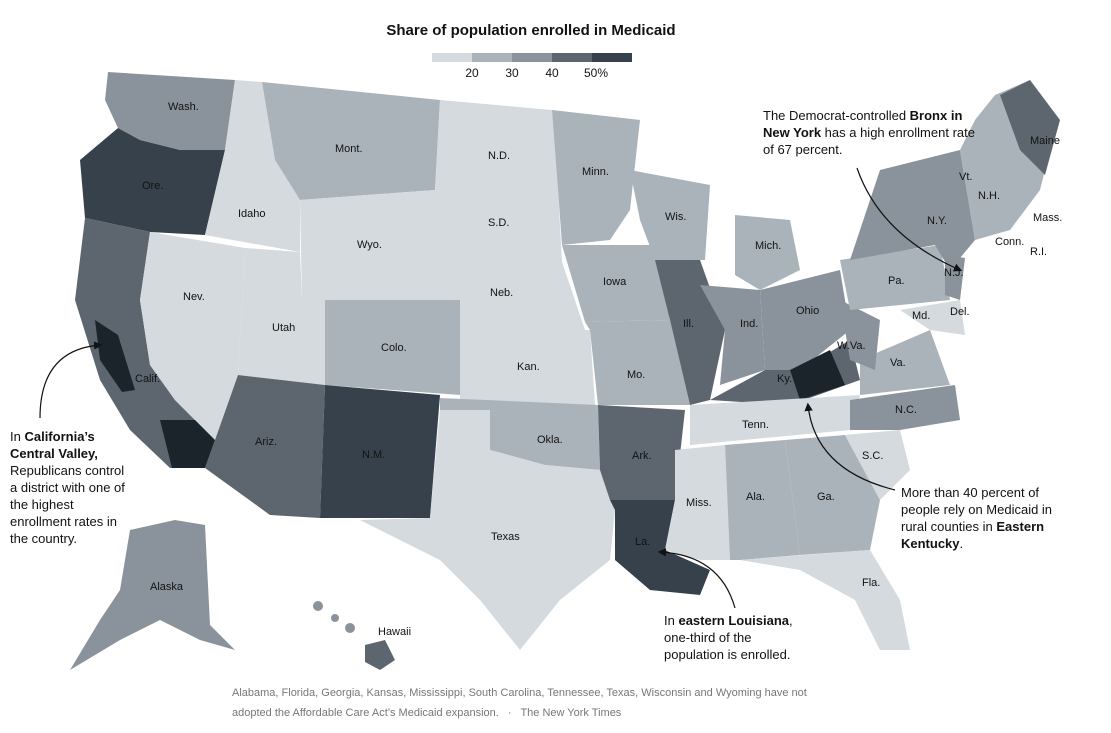  I want to click on state-label: N.H., so click(989, 196).